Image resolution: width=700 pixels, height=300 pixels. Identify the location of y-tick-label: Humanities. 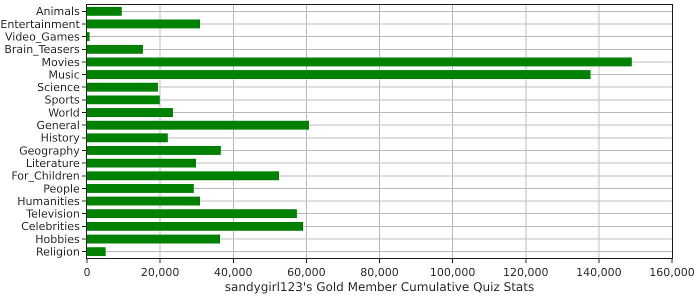
(48, 201).